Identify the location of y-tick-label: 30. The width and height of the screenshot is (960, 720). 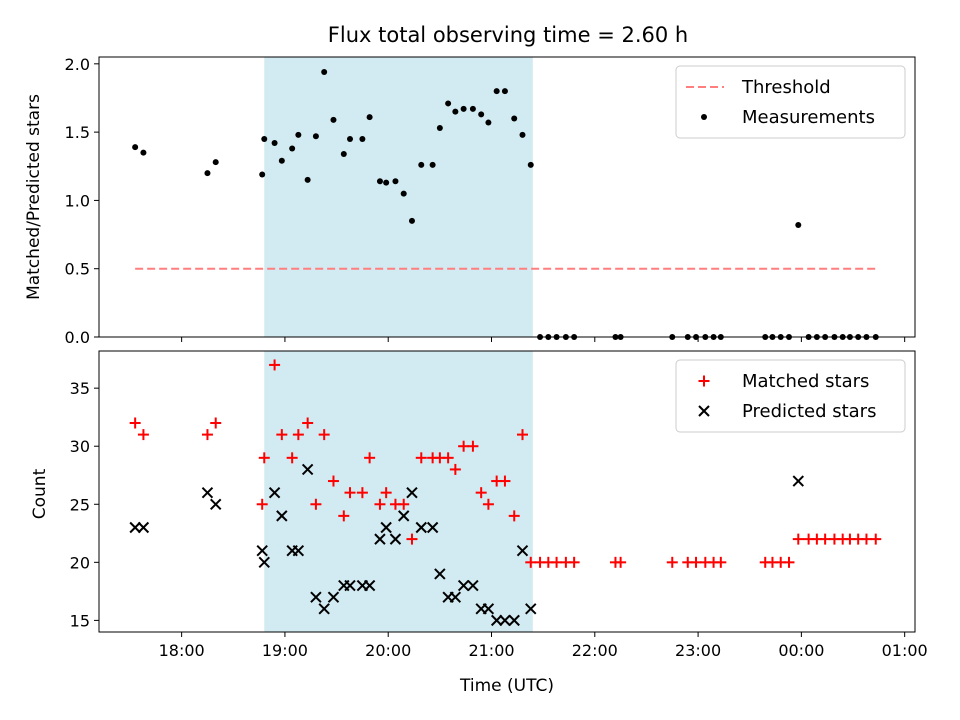
(80, 446).